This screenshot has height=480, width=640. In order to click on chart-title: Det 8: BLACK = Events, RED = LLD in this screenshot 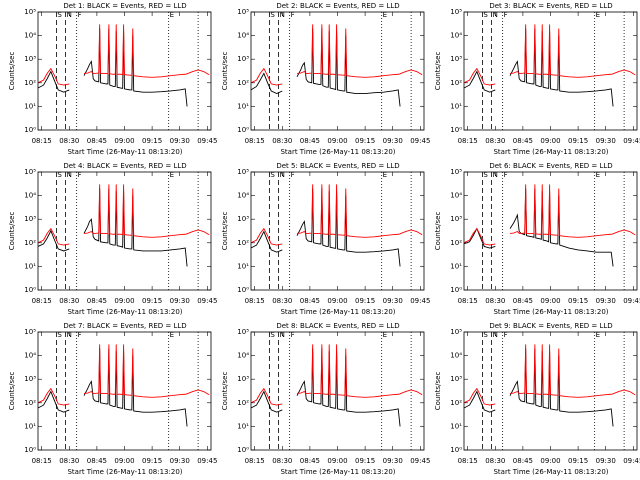, I will do `click(337, 326)`.